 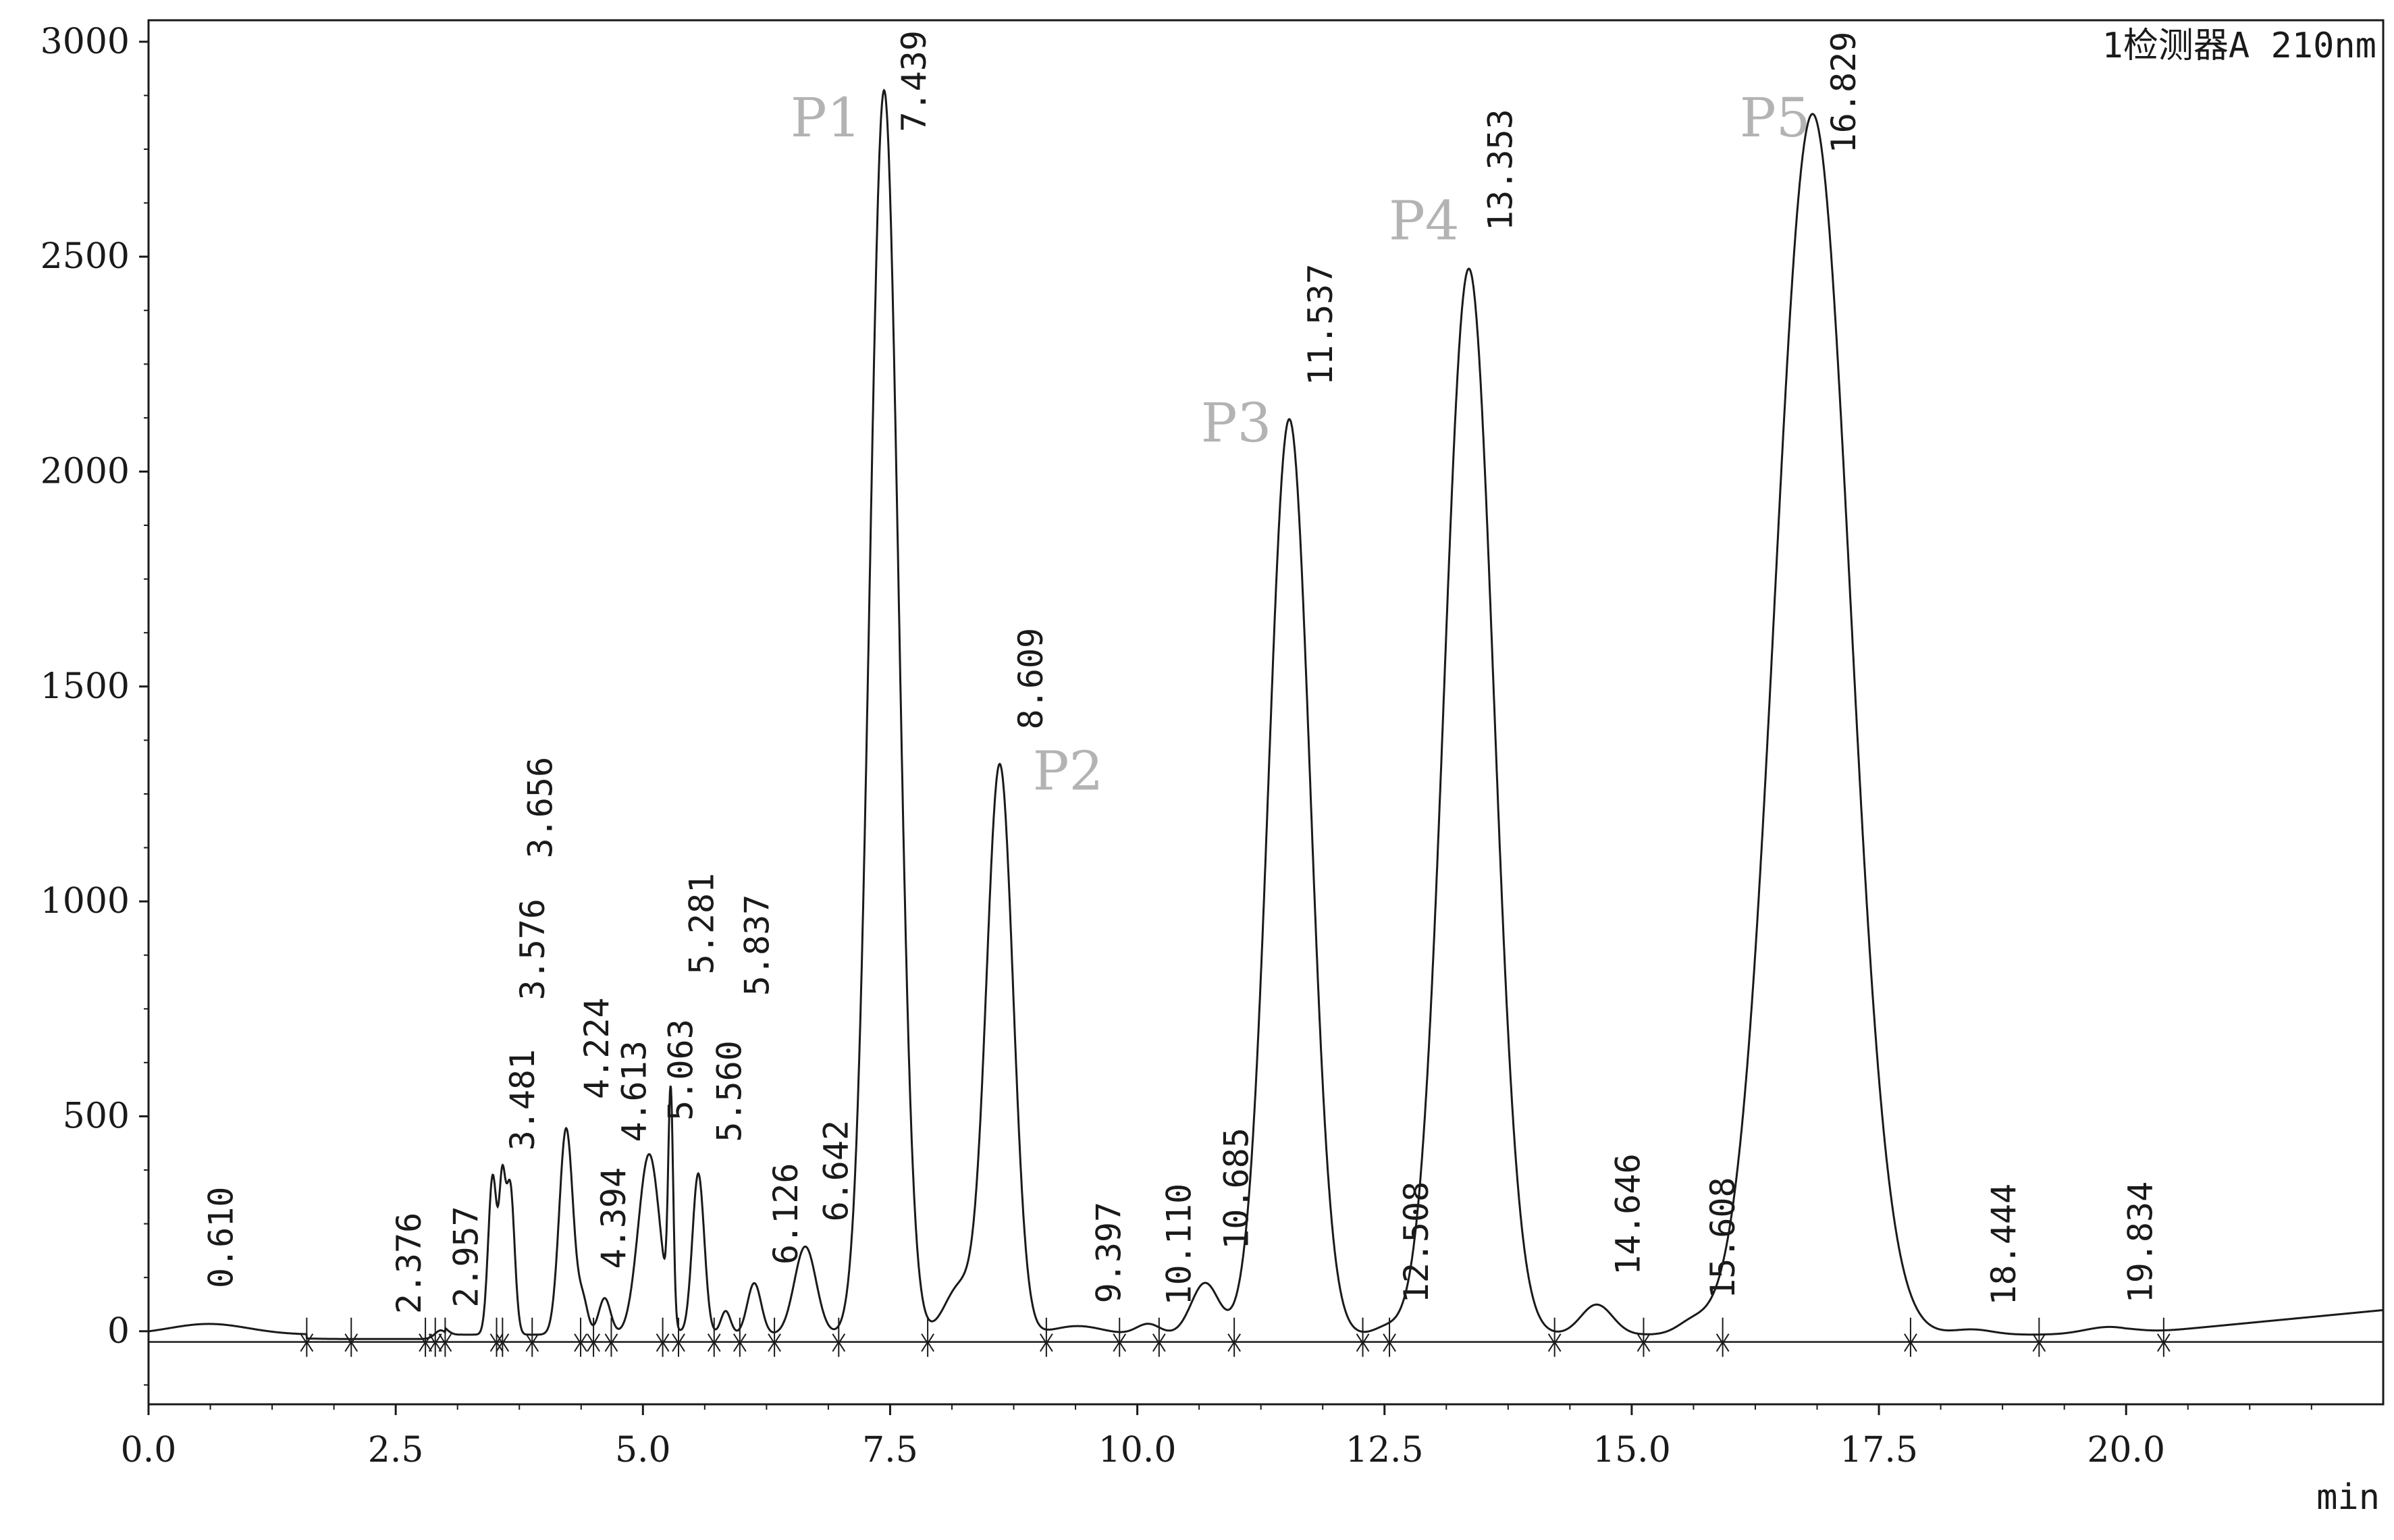 I want to click on x-tick-label: 2.5, so click(x=396, y=1450).